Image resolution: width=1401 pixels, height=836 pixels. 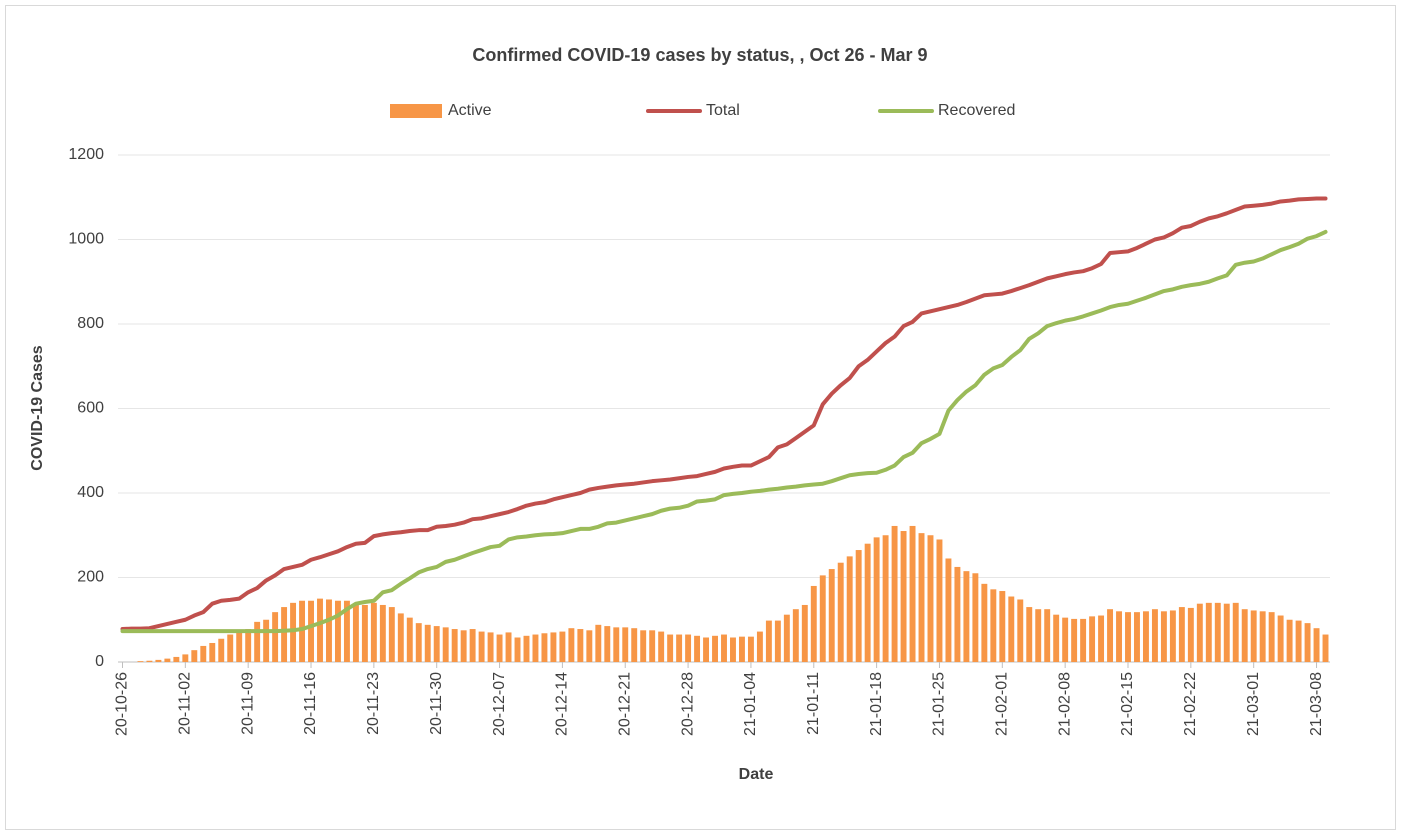 What do you see at coordinates (1253, 704) in the screenshot?
I see `x-tick-label: 21-03-01` at bounding box center [1253, 704].